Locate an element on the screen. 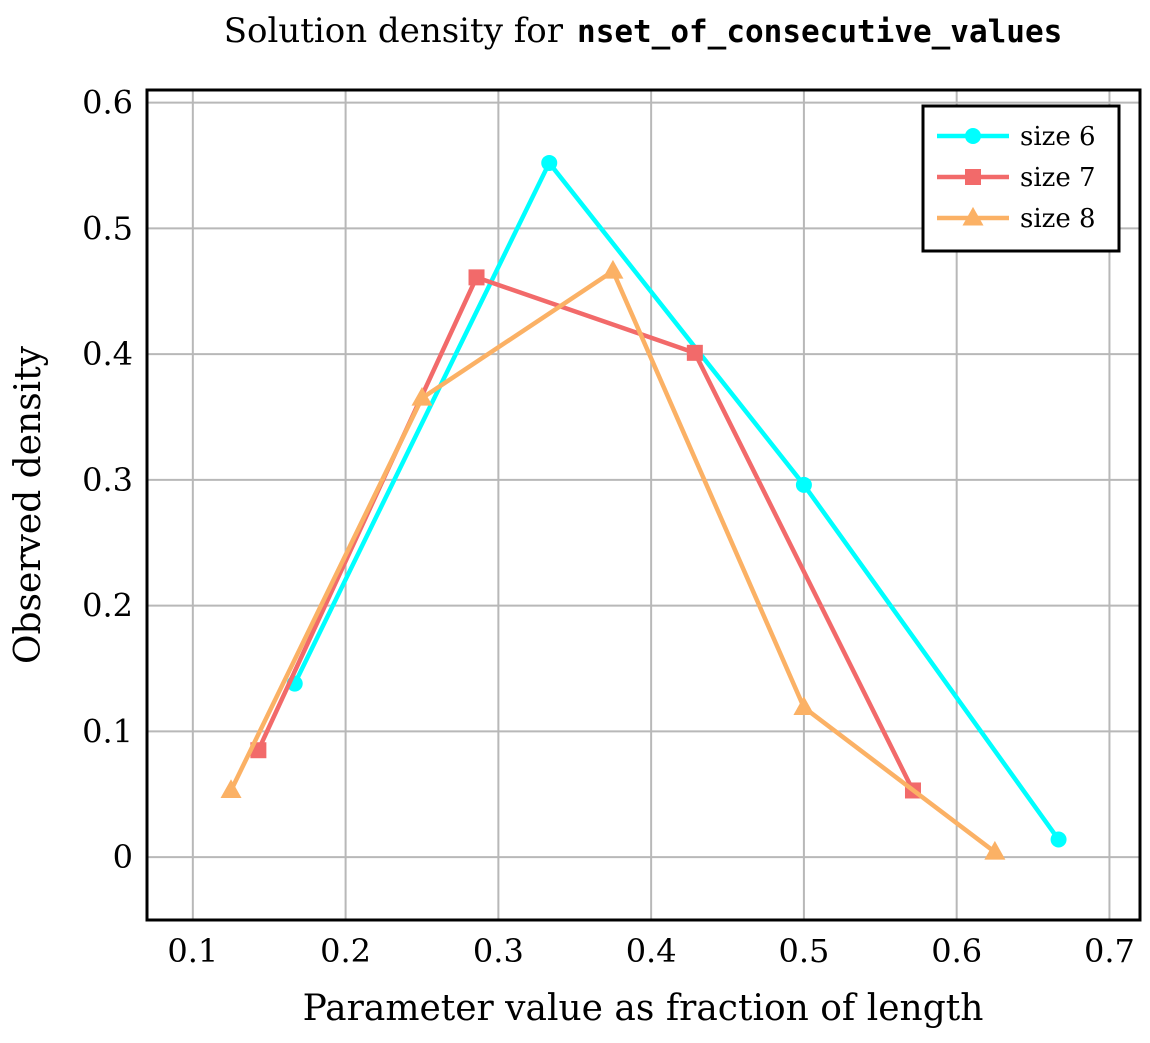 Image resolution: width=1150 pixels, height=1043 pixels. x-tick-label: 0.4 is located at coordinates (651, 951).